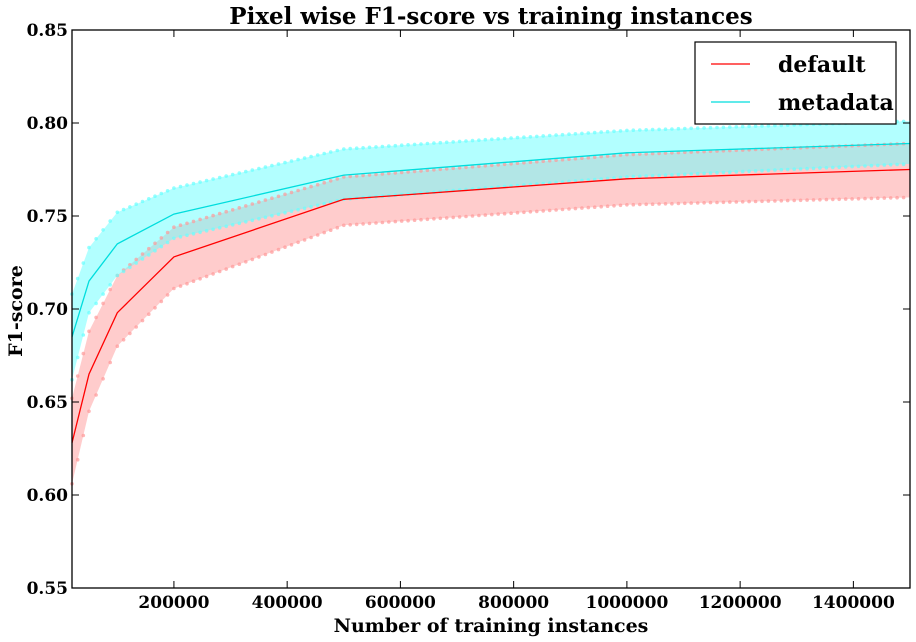 This screenshot has width=916, height=642. I want to click on y-tick-label: 0.60, so click(48, 496).